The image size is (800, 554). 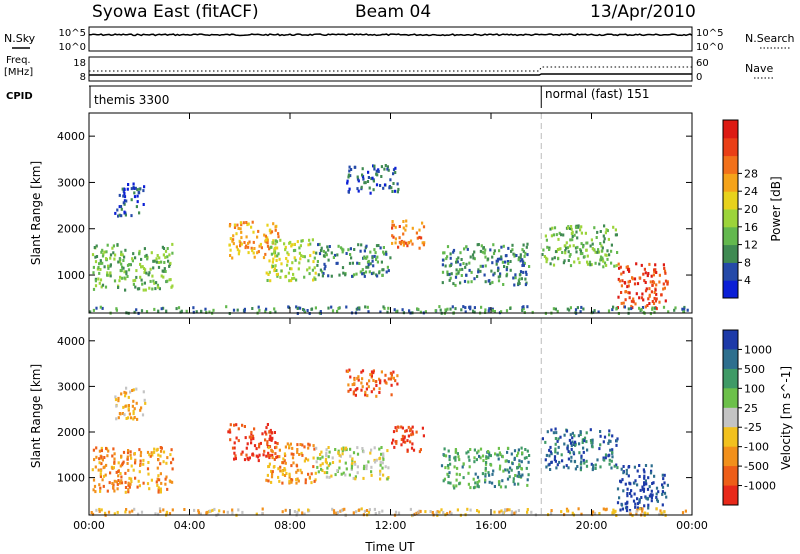 I want to click on x-tick-label: 00:00, so click(x=692, y=525).